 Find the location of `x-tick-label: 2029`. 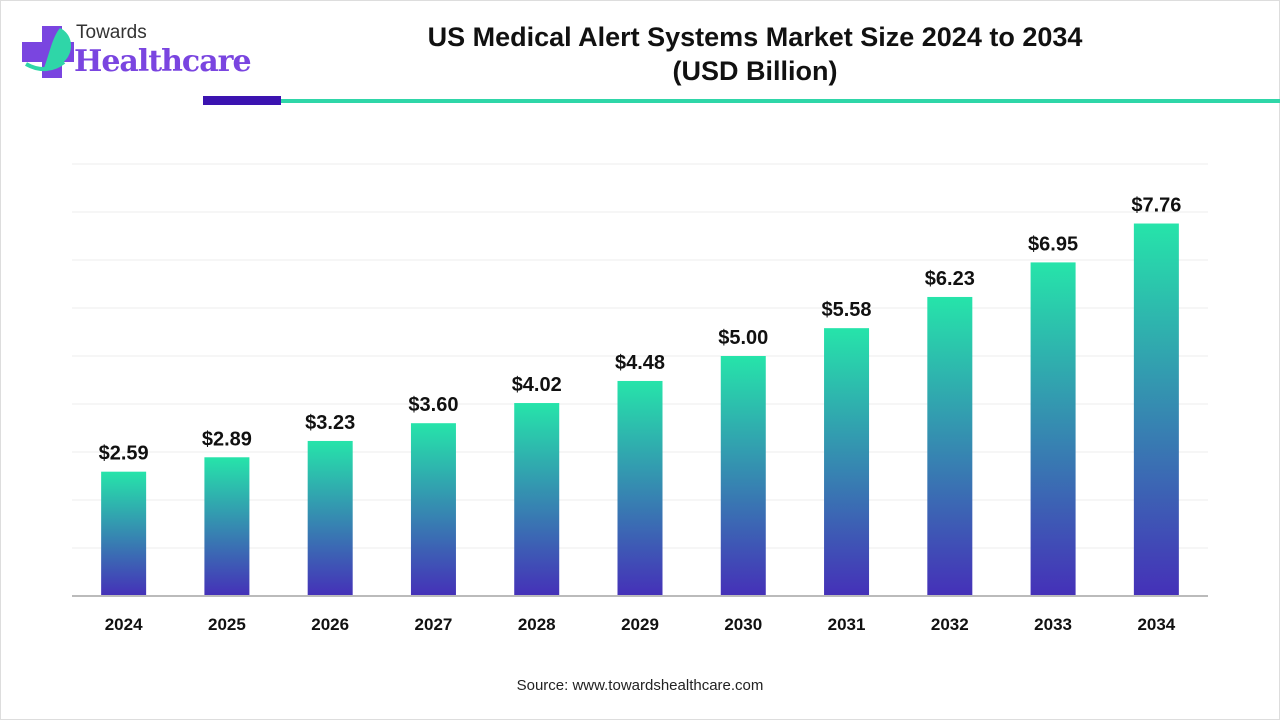

x-tick-label: 2029 is located at coordinates (640, 624).